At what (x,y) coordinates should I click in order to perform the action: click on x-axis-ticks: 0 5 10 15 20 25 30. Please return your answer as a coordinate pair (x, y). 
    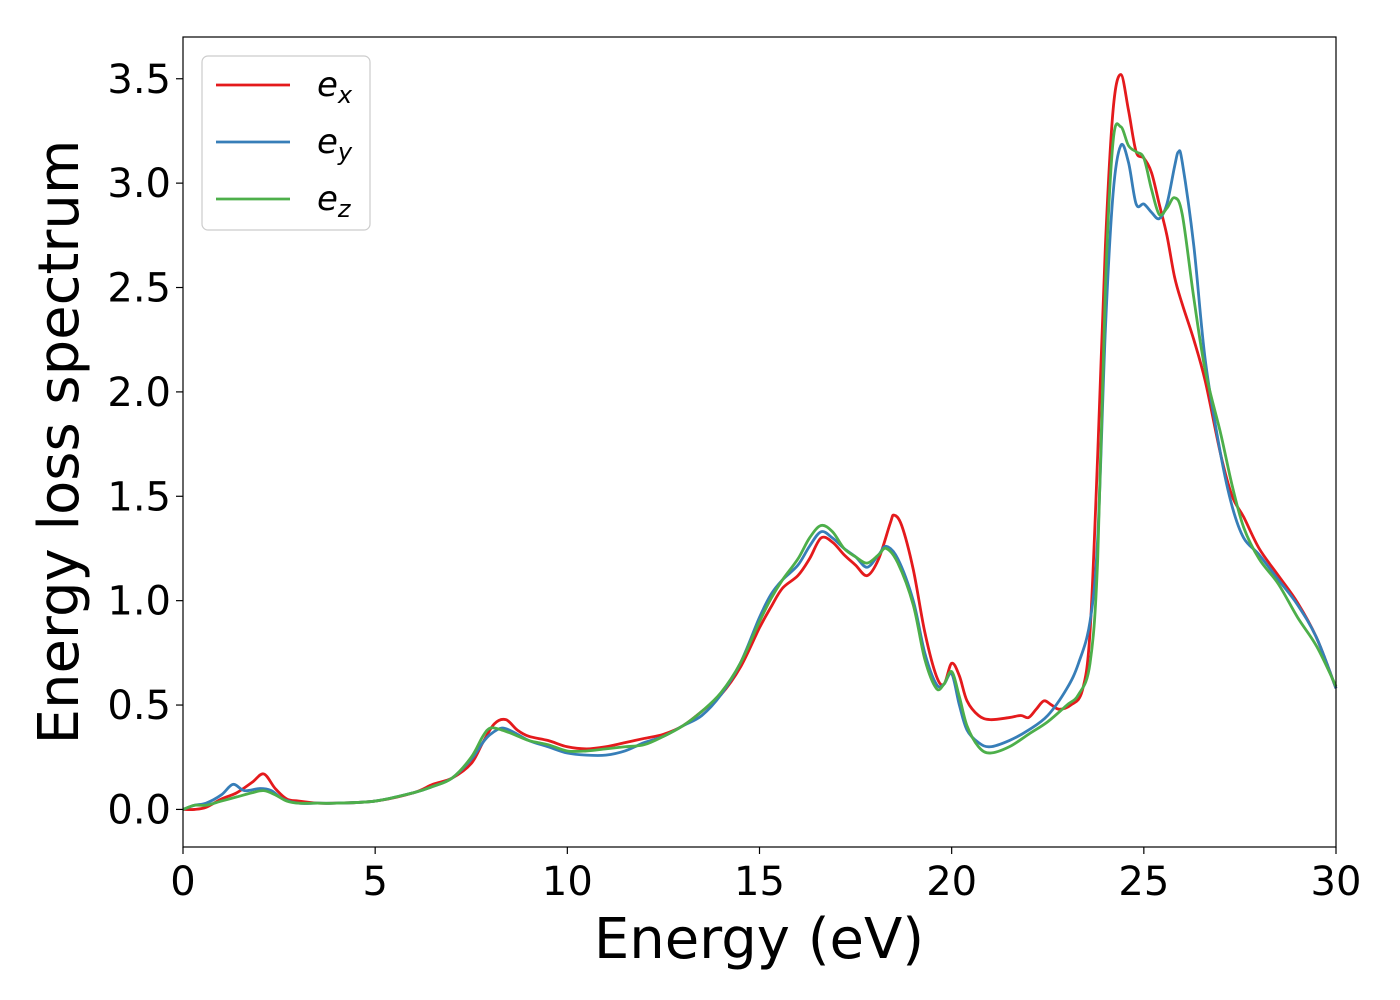
    Looking at the image, I should click on (765, 876).